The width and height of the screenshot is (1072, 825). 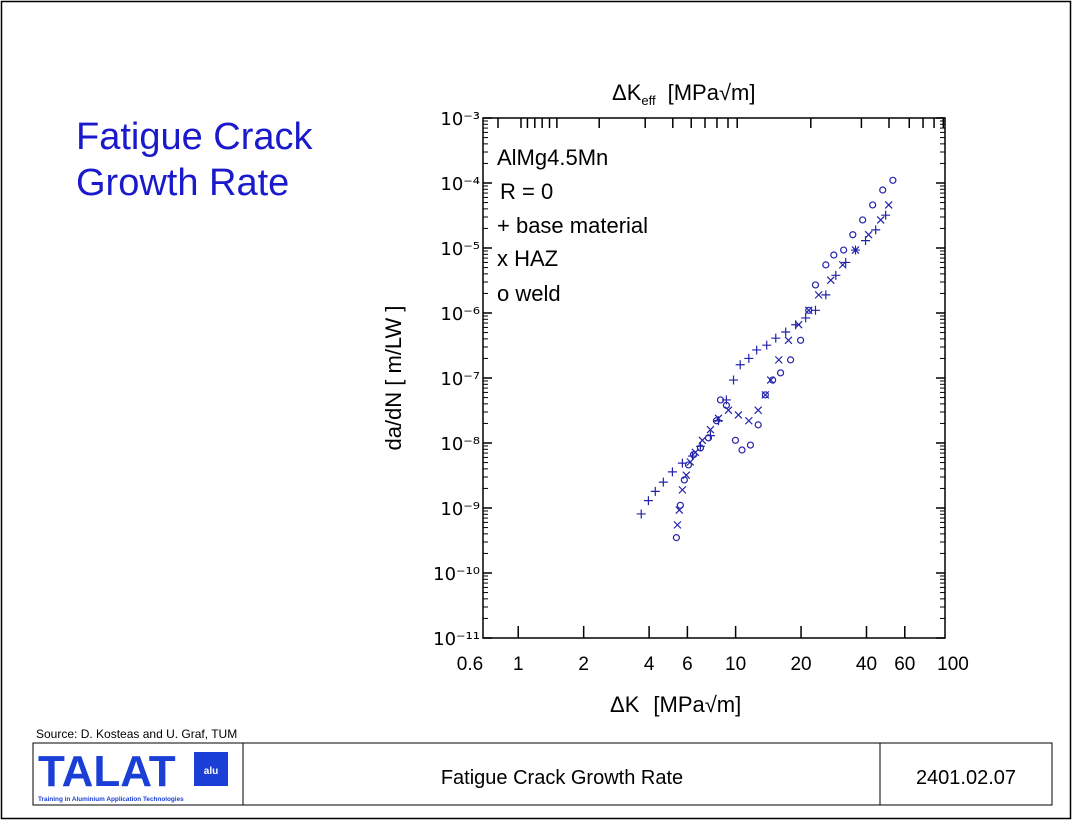 What do you see at coordinates (687, 664) in the screenshot?
I see `x-tick-label: 6` at bounding box center [687, 664].